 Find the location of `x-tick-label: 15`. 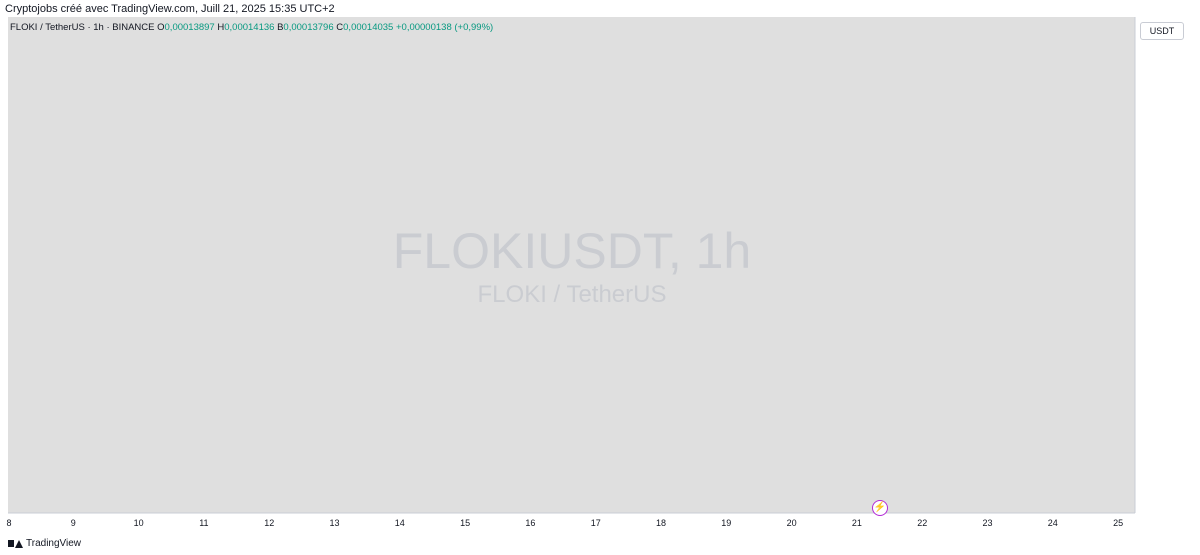

x-tick-label: 15 is located at coordinates (465, 523).